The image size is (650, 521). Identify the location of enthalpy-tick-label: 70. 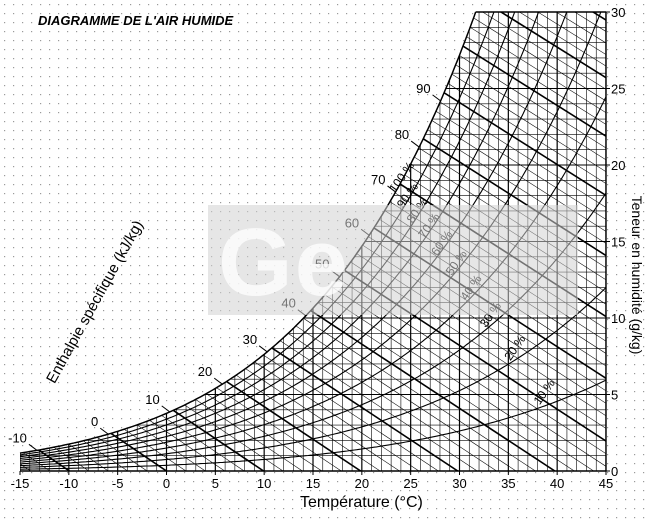
(378, 179).